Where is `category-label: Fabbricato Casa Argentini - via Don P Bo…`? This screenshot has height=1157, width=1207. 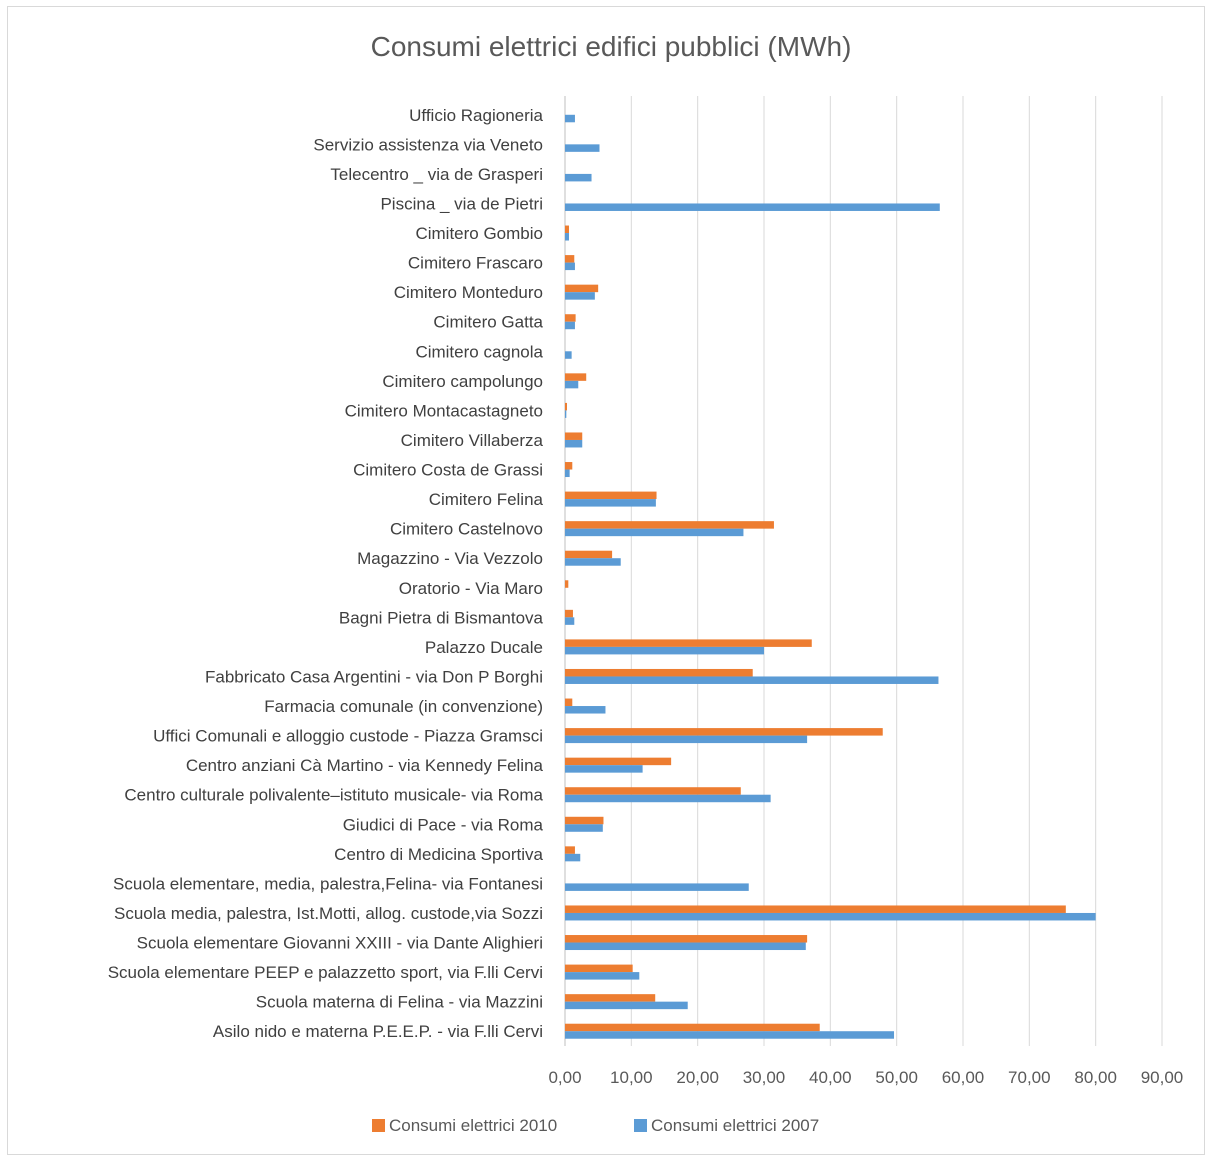
category-label: Fabbricato Casa Argentini - via Don P Bo… is located at coordinates (374, 676).